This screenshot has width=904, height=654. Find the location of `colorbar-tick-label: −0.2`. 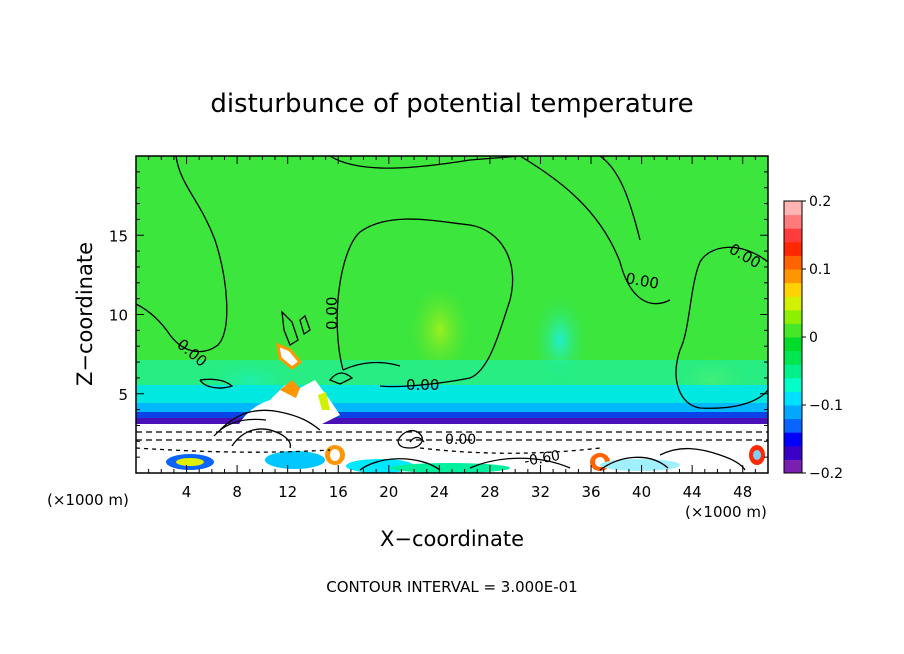

colorbar-tick-label: −0.2 is located at coordinates (826, 474).